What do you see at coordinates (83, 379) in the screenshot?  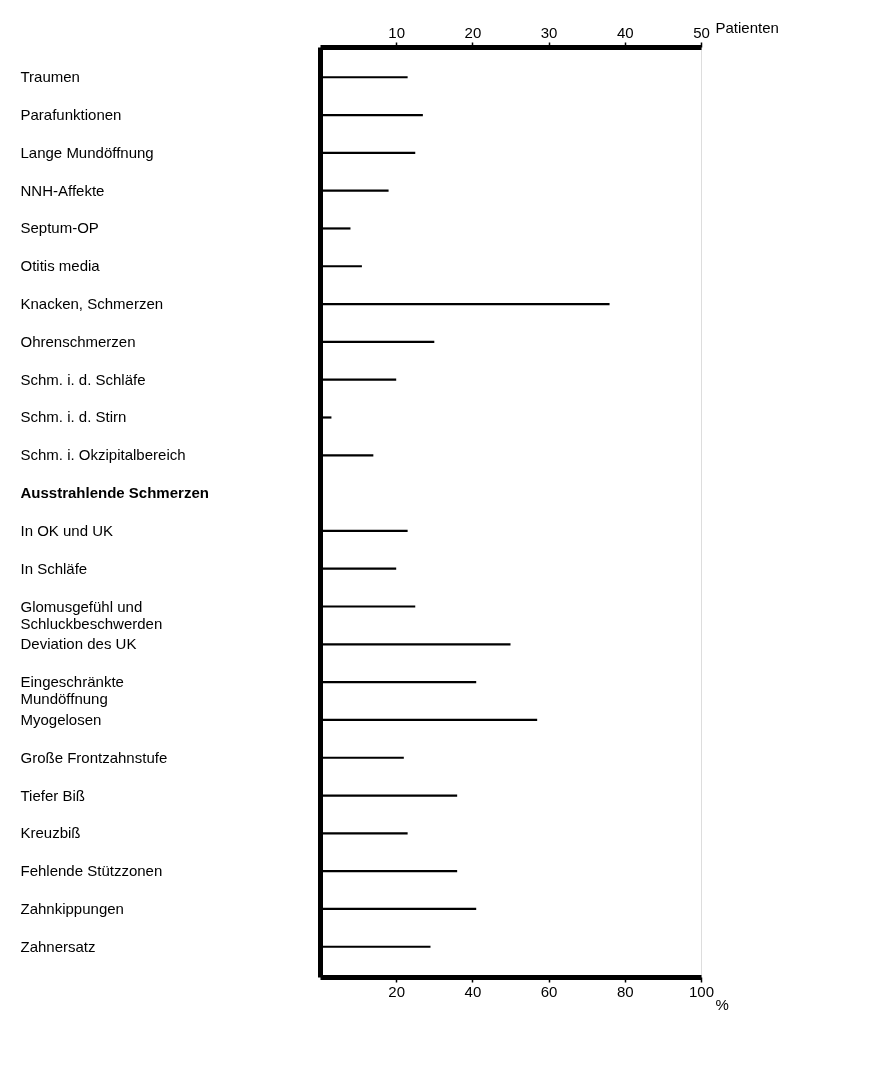 I see `y-tick-label: Schm. i. d. Schläfe` at bounding box center [83, 379].